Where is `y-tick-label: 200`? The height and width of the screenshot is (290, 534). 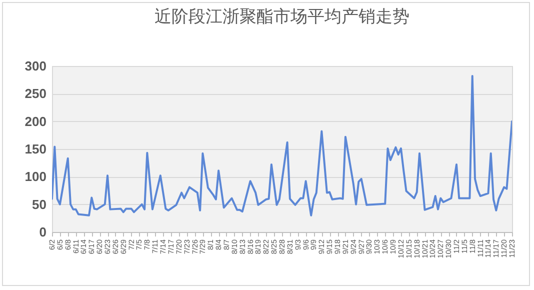 y-tick-label: 200 is located at coordinates (35, 121).